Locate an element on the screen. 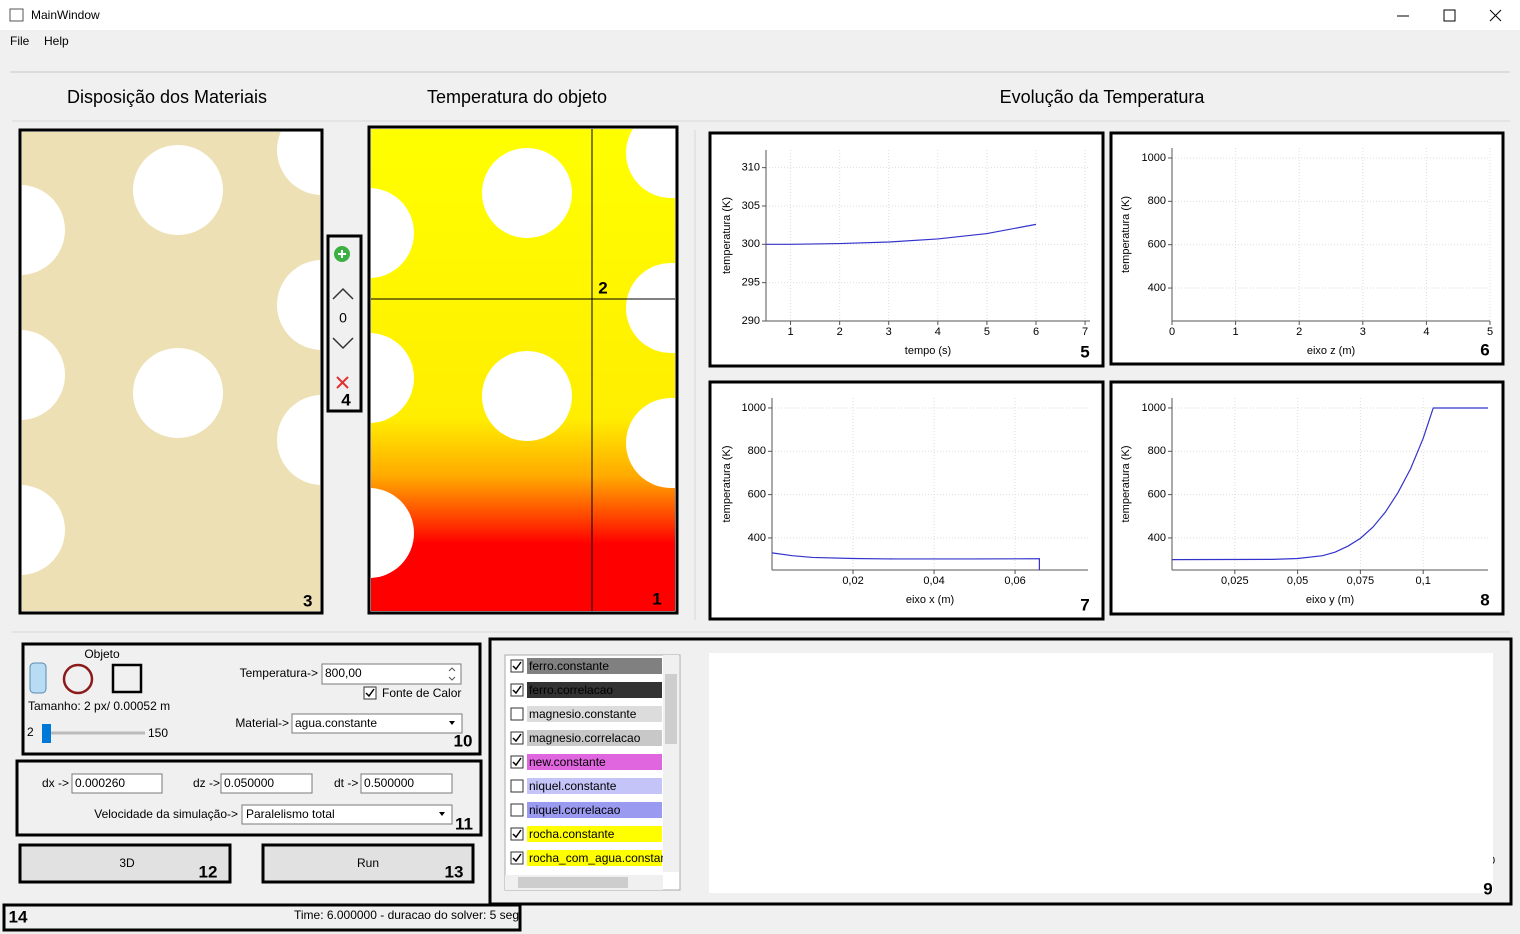 The height and width of the screenshot is (934, 1520). dx-label: dx -> is located at coordinates (55, 783).